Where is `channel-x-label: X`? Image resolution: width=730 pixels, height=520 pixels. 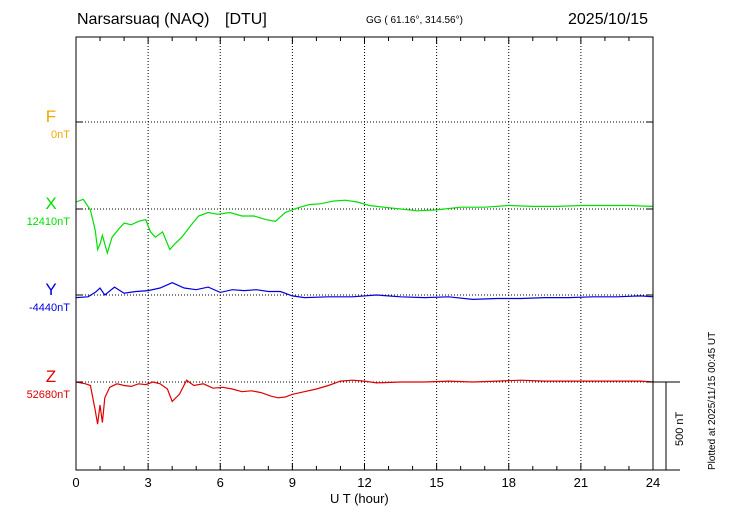
channel-x-label: X is located at coordinates (51, 203).